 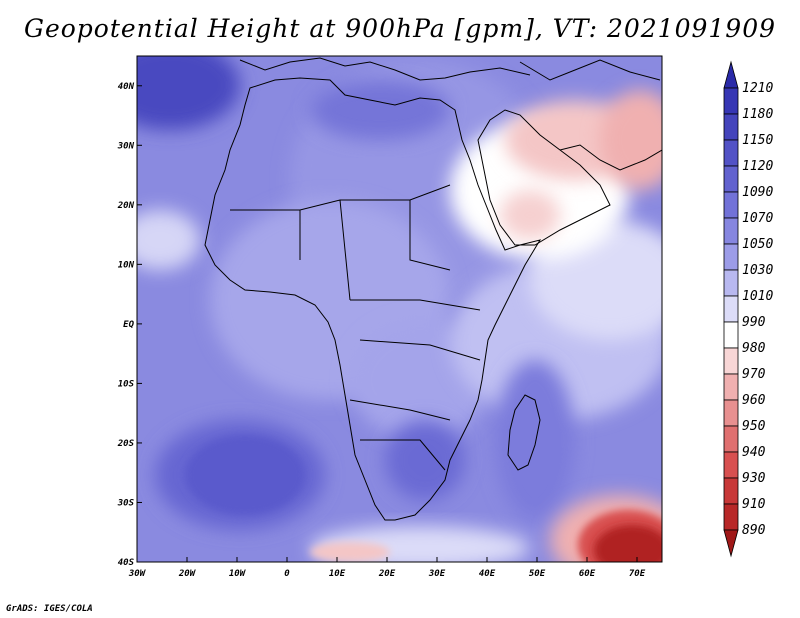 I want to click on lon-tick-label: 0, so click(x=287, y=574).